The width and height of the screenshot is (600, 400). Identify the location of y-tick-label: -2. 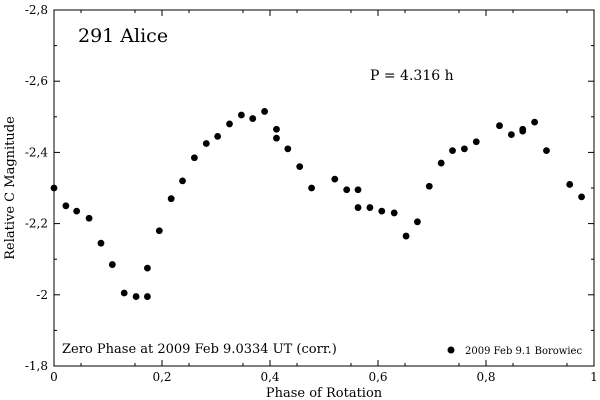
(42, 295).